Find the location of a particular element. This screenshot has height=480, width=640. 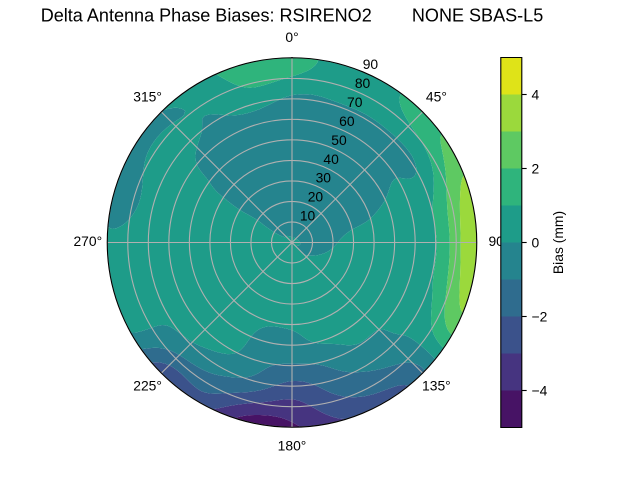

svg-text: 135° is located at coordinates (436, 385).